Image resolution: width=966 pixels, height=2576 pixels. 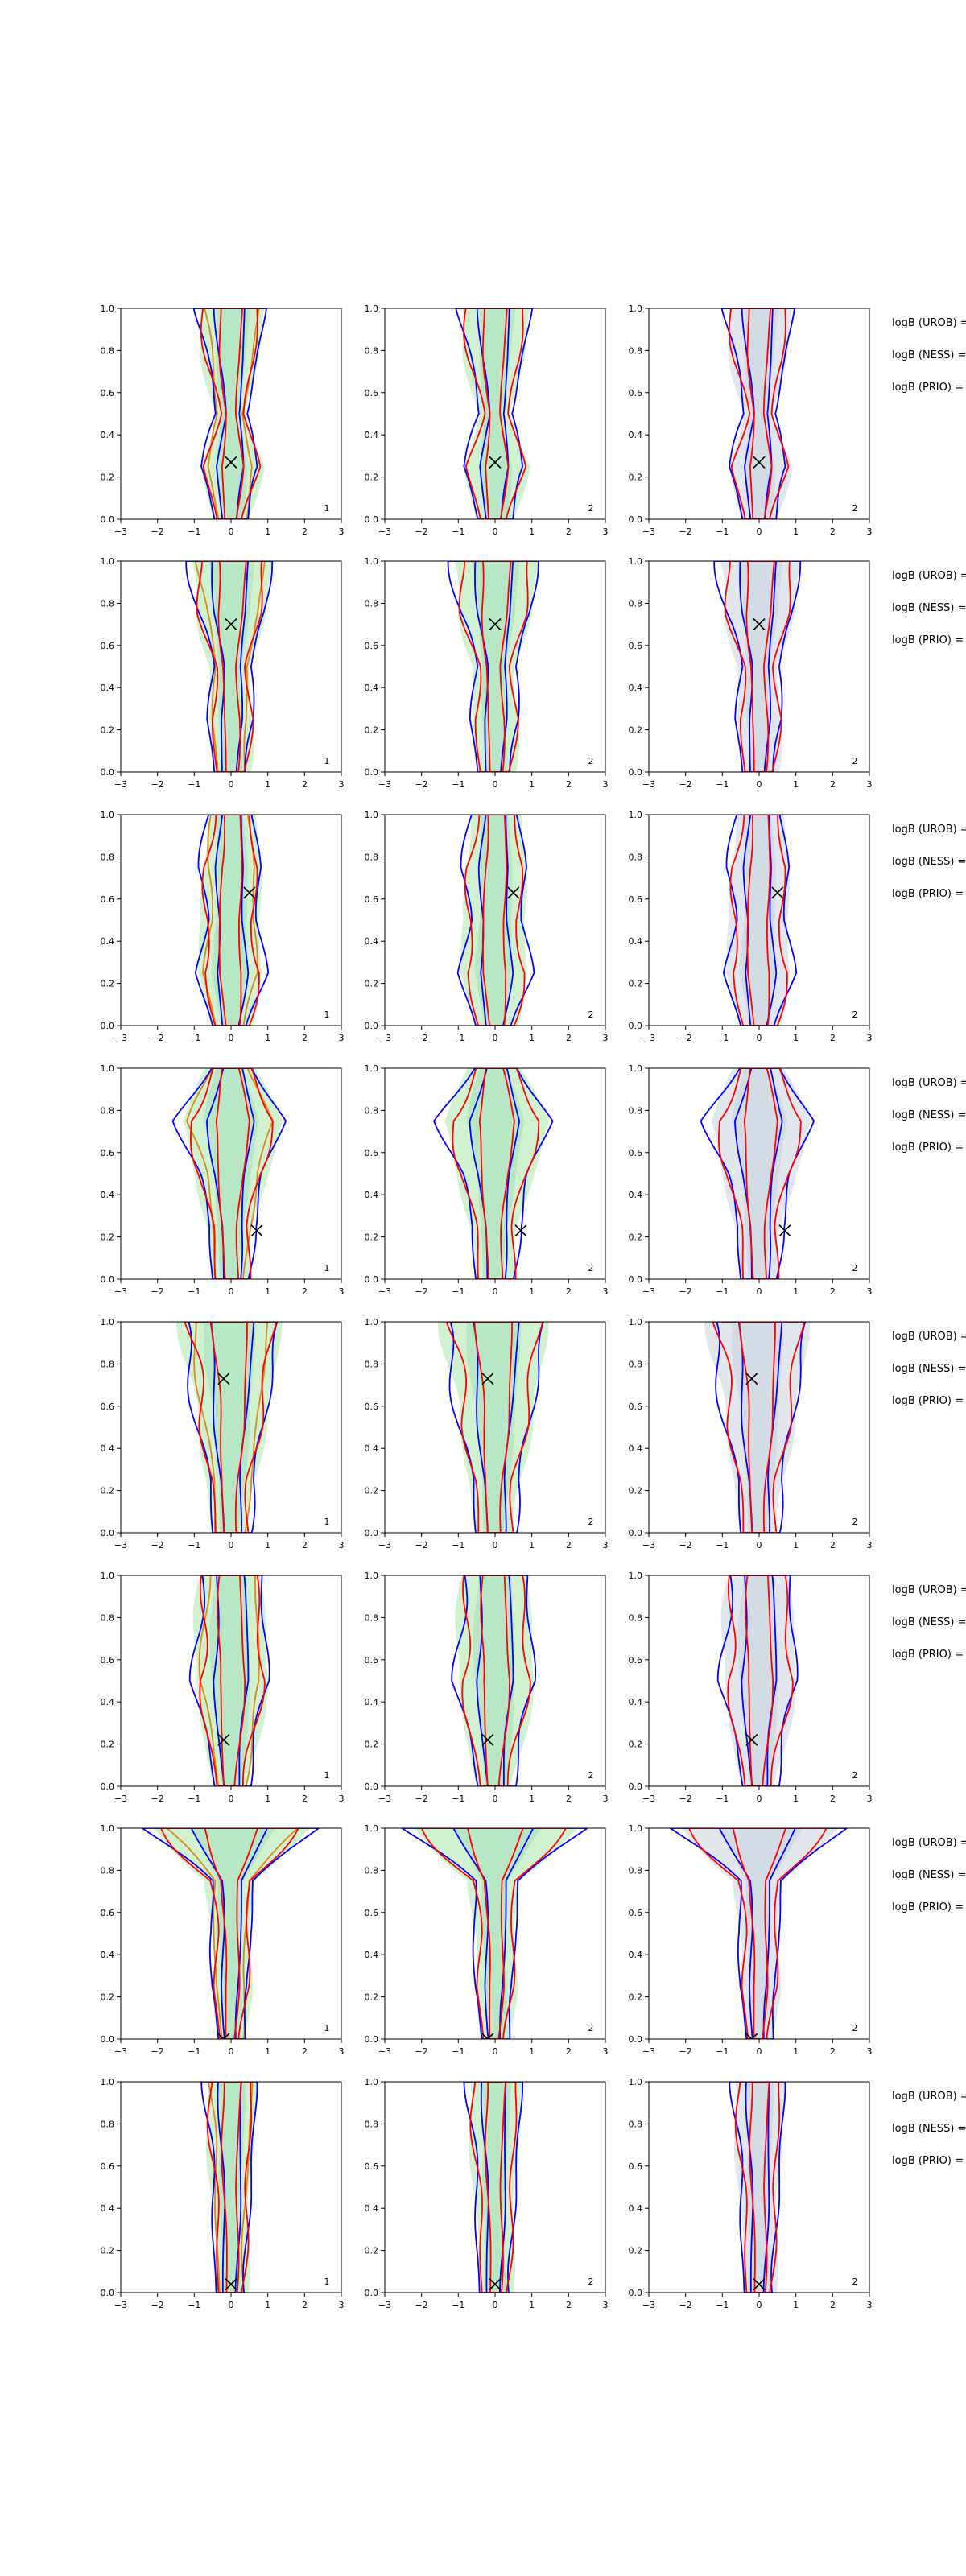 What do you see at coordinates (929, 2129) in the screenshot?
I see `side-label: logB (NESS) =` at bounding box center [929, 2129].